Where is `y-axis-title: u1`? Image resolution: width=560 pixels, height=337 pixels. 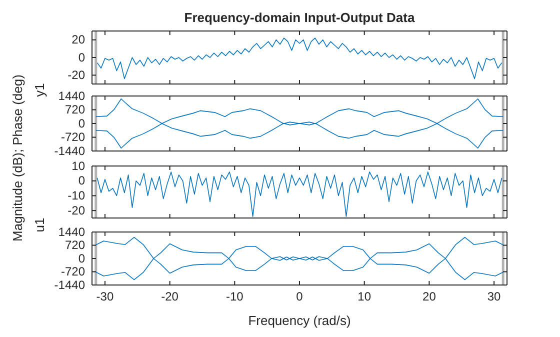
y-axis-title: u1 is located at coordinates (39, 225).